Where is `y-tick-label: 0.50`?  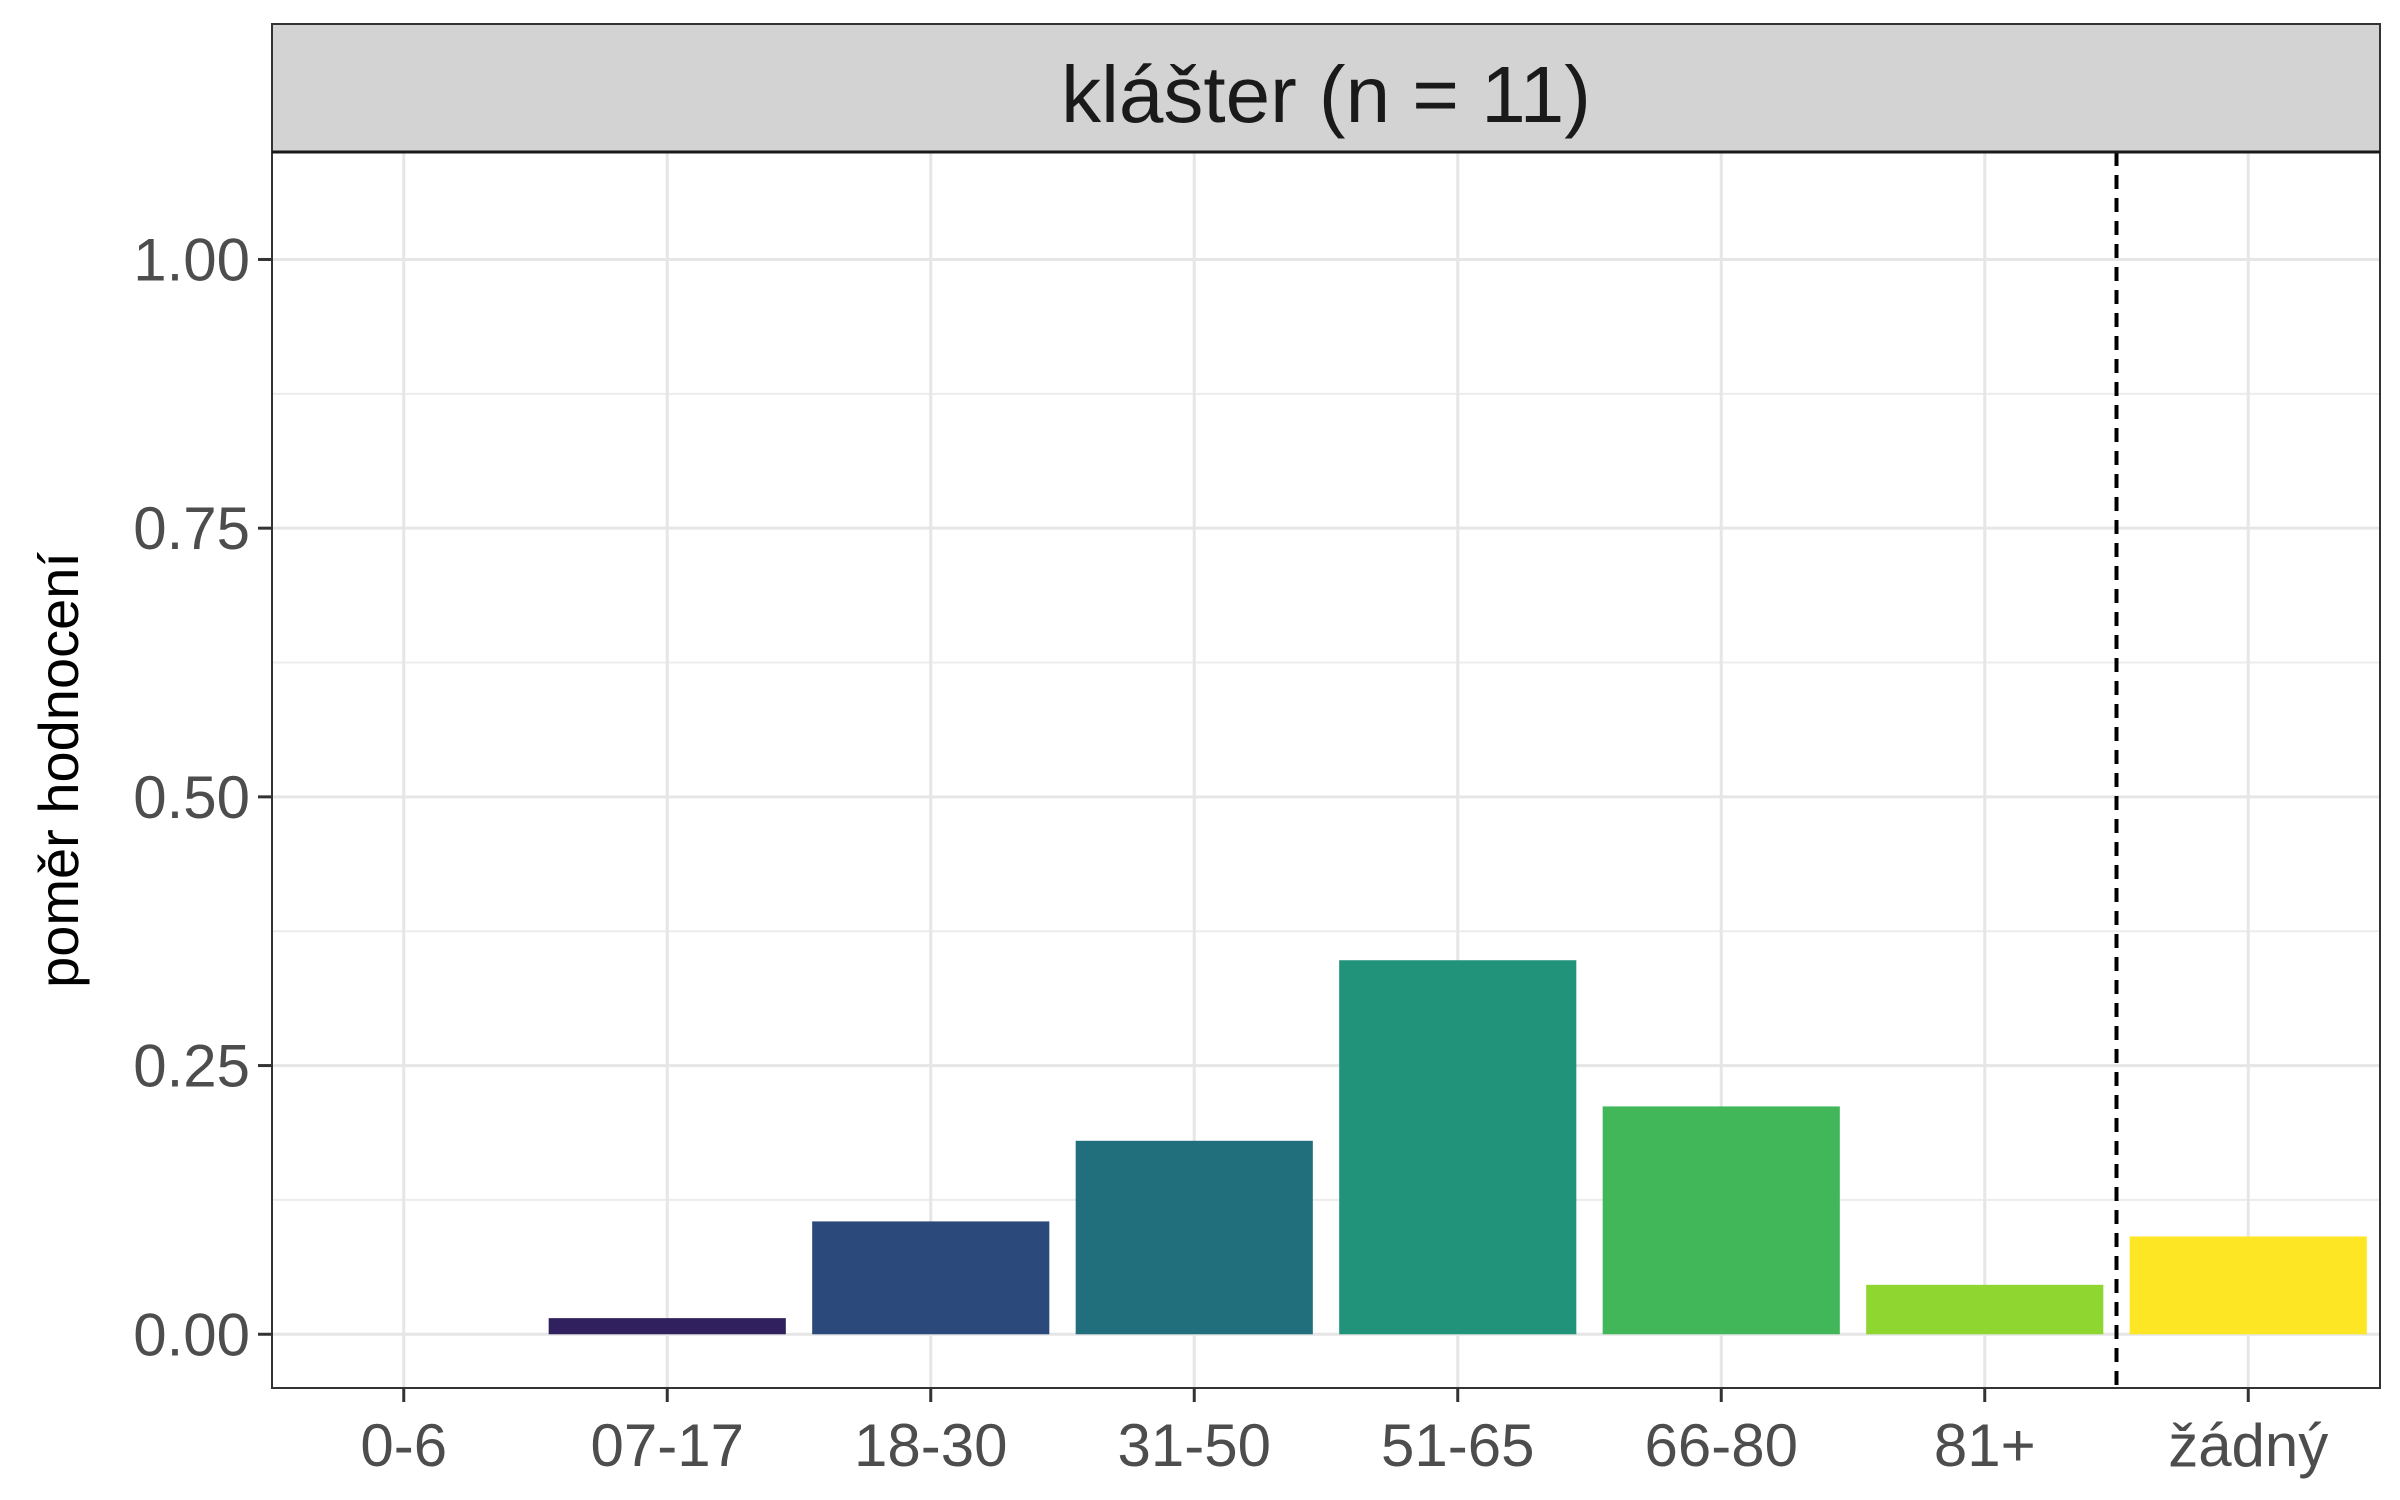 y-tick-label: 0.50 is located at coordinates (191, 797).